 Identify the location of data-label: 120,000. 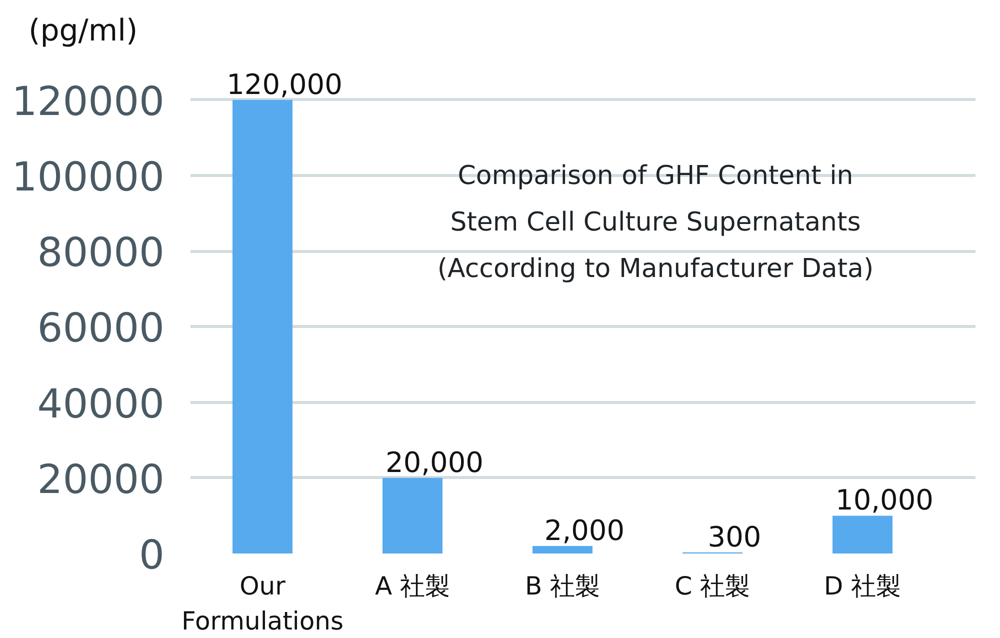
(284, 84).